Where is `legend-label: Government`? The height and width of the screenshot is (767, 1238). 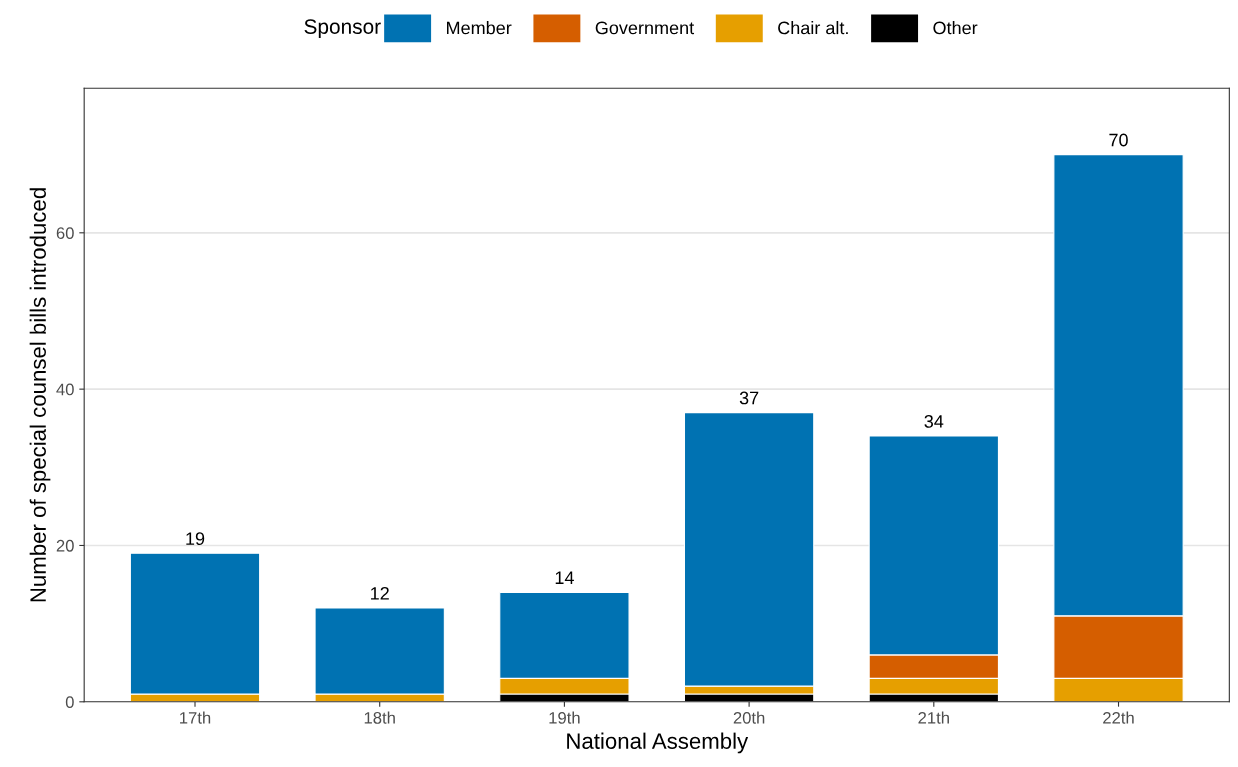 legend-label: Government is located at coordinates (645, 28).